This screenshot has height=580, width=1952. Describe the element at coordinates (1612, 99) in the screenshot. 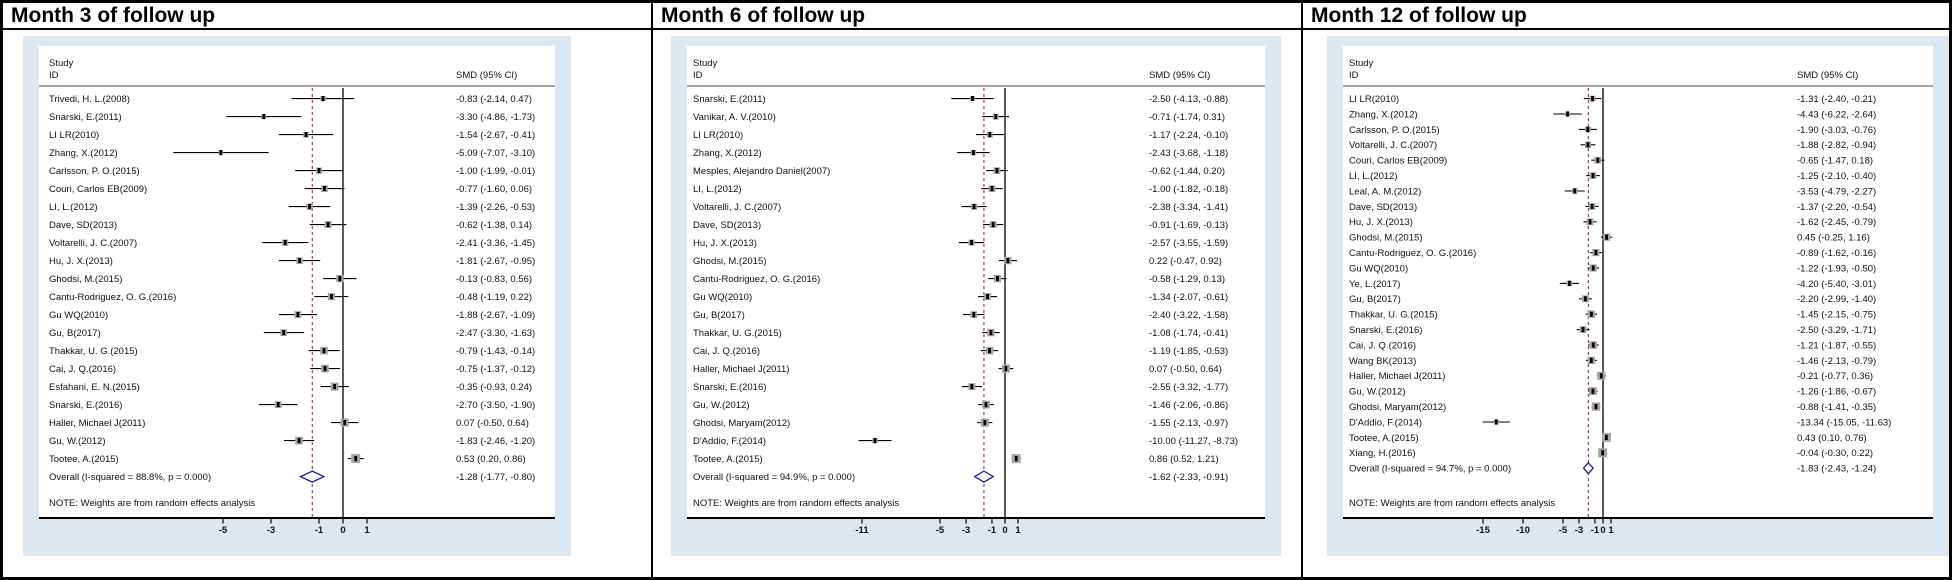

I see `study-row: LI LR(2010) -1.31 (-2.40, -0.21)` at that location.